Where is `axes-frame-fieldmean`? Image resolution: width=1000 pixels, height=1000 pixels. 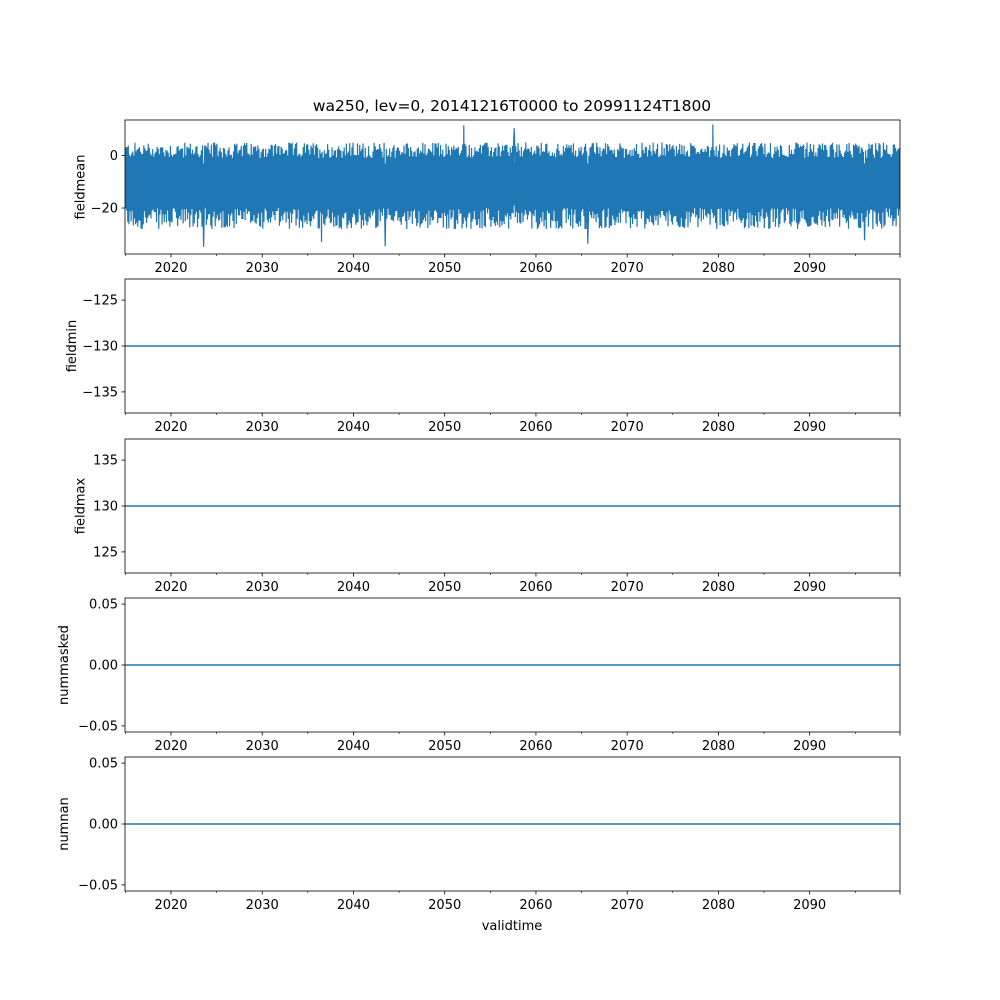 axes-frame-fieldmean is located at coordinates (512, 187).